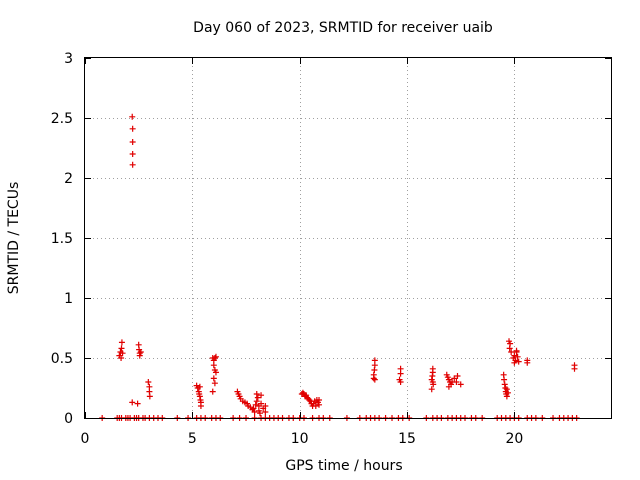  I want to click on x-tick-label: 20, so click(514, 439).